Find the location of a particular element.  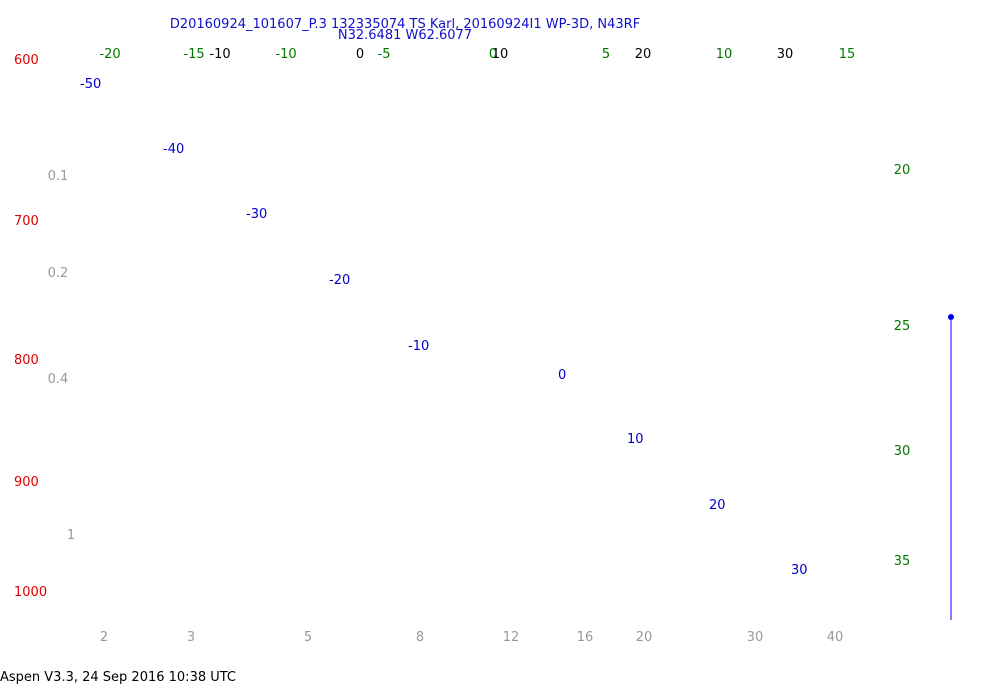

mixing-ratio-label: 0.1 is located at coordinates (58, 176).